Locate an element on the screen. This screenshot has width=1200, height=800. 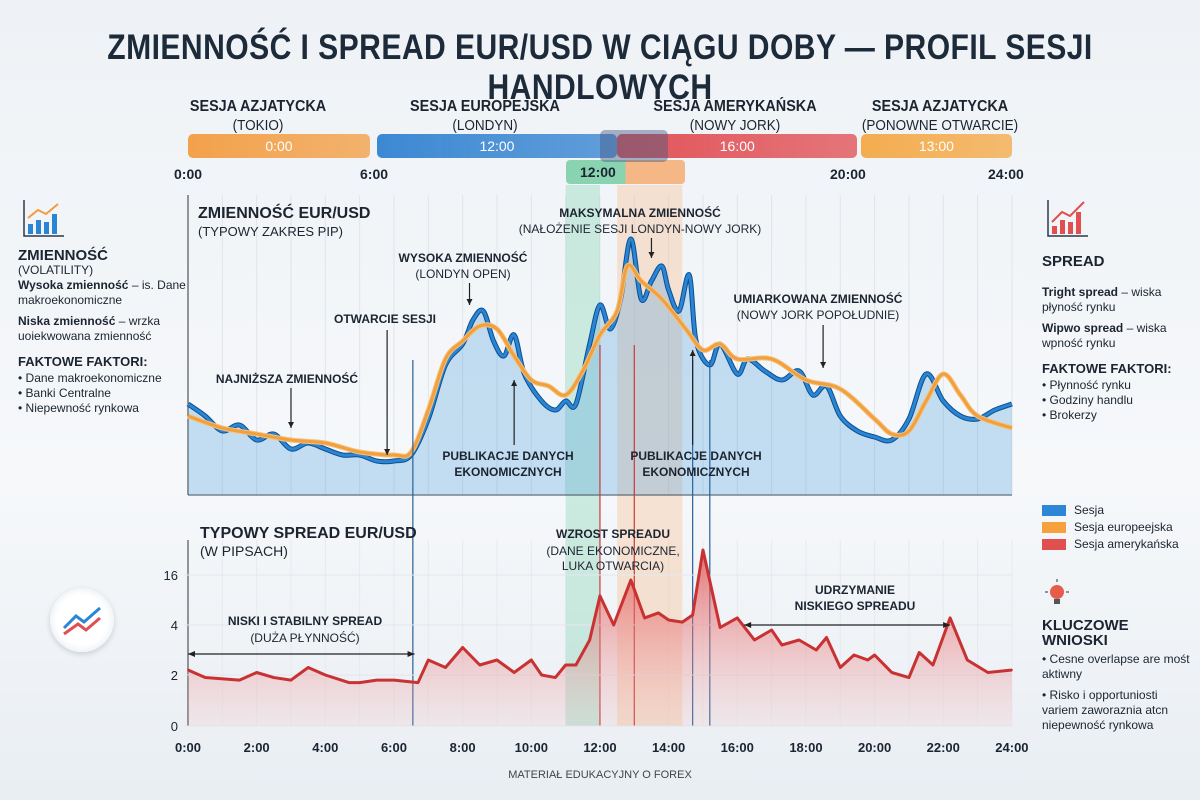
low-text: – wrzka uoiekwowana zmienność is located at coordinates (89, 328).